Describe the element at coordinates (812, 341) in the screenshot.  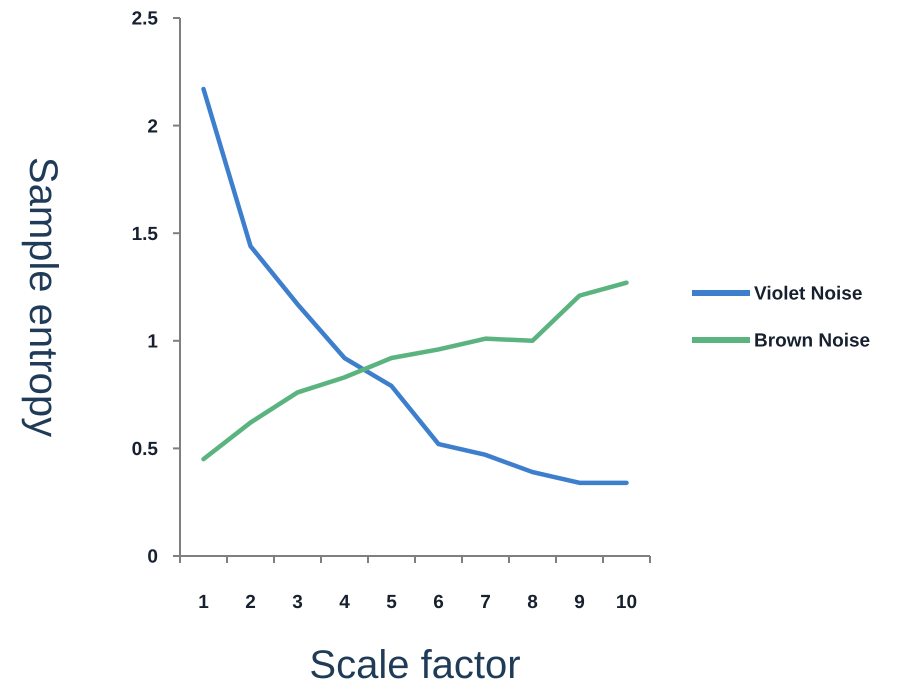
I see `legend-label: Brown Noise` at that location.